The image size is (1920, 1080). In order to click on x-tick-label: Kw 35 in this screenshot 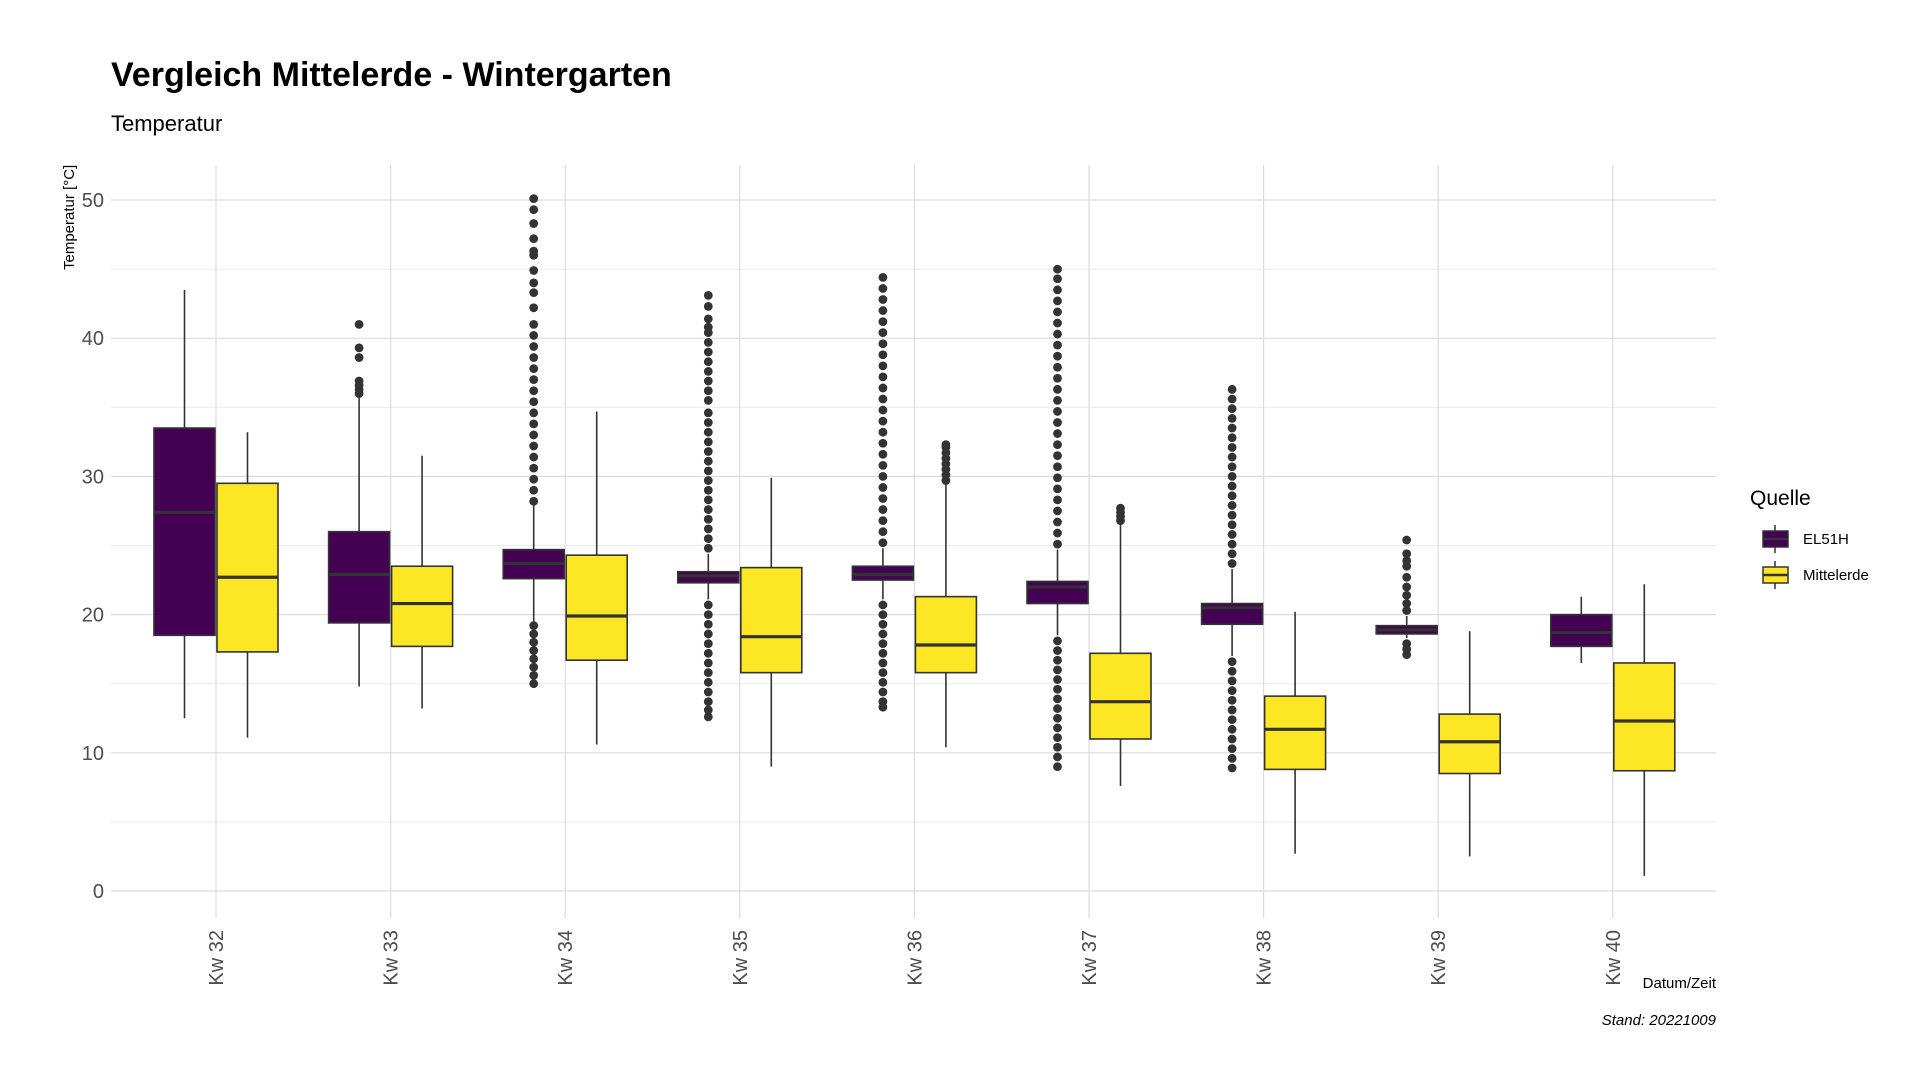, I will do `click(741, 958)`.